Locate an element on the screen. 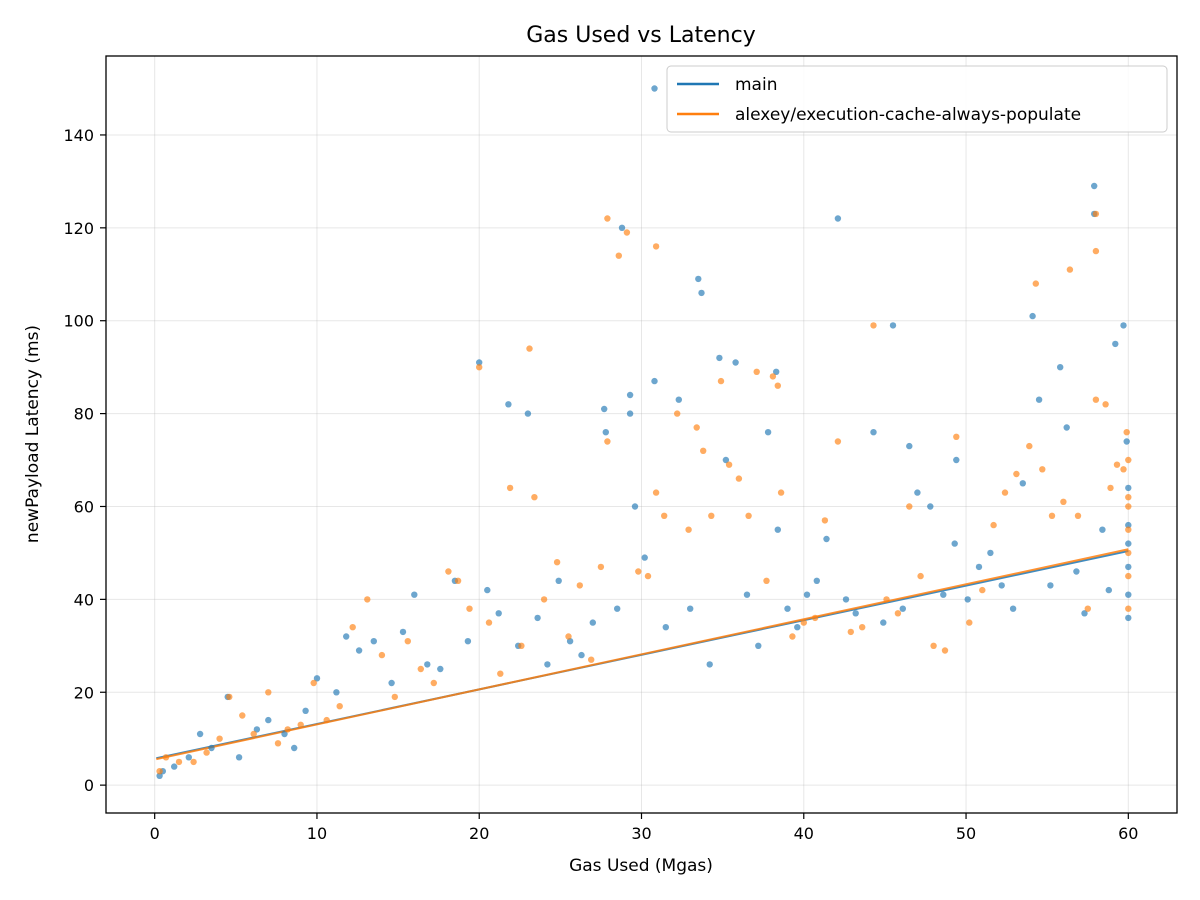 Image resolution: width=1200 pixels, height=900 pixels. x-tick-label: 30 is located at coordinates (641, 833).